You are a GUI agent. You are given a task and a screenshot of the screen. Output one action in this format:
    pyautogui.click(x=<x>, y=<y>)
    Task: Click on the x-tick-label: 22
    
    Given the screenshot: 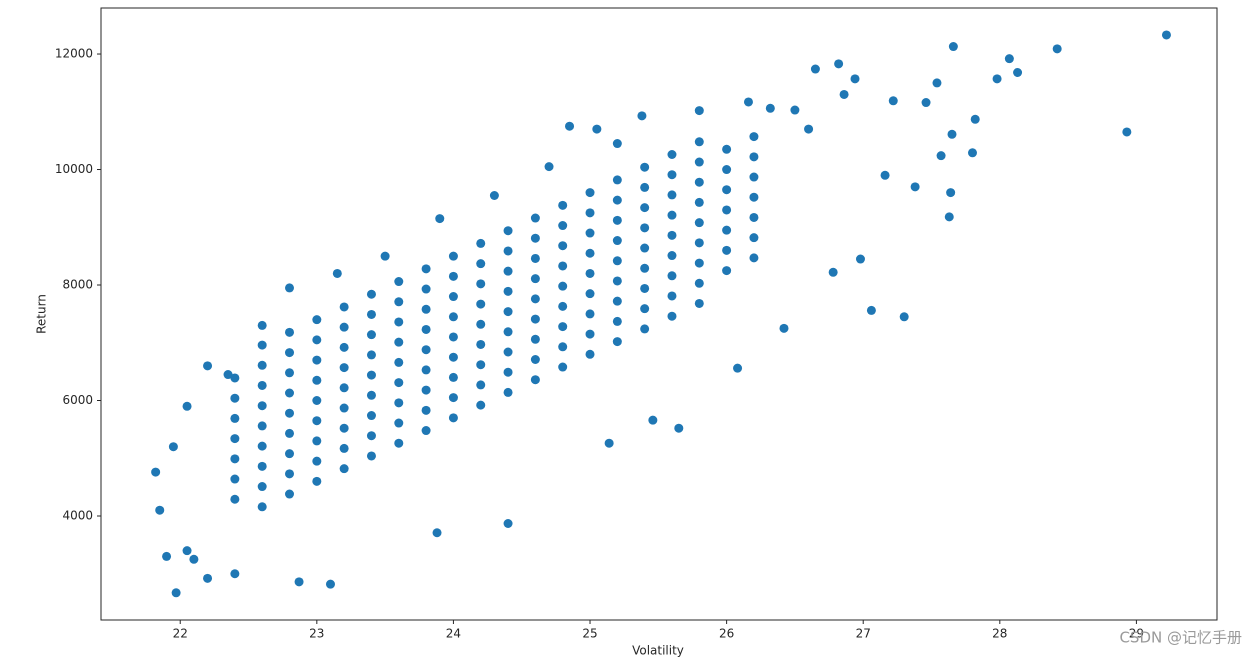 What is the action you would take?
    pyautogui.click(x=180, y=634)
    